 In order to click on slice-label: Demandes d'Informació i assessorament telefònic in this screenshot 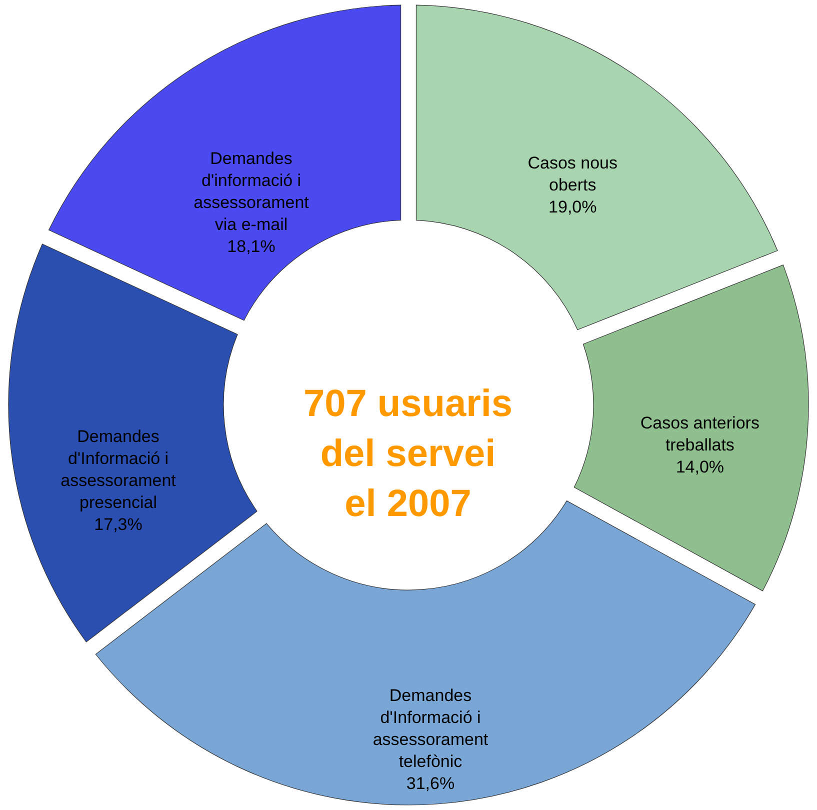, I will do `click(430, 729)`.